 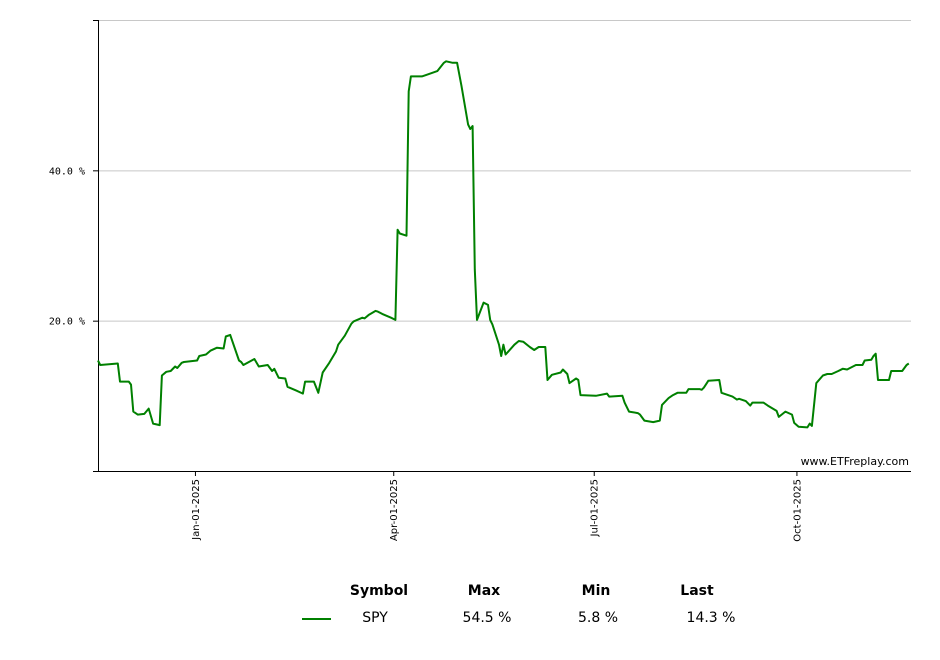 What do you see at coordinates (73, 246) in the screenshot?
I see `y-axis-ticks: 20.0 % 40.0 %` at bounding box center [73, 246].